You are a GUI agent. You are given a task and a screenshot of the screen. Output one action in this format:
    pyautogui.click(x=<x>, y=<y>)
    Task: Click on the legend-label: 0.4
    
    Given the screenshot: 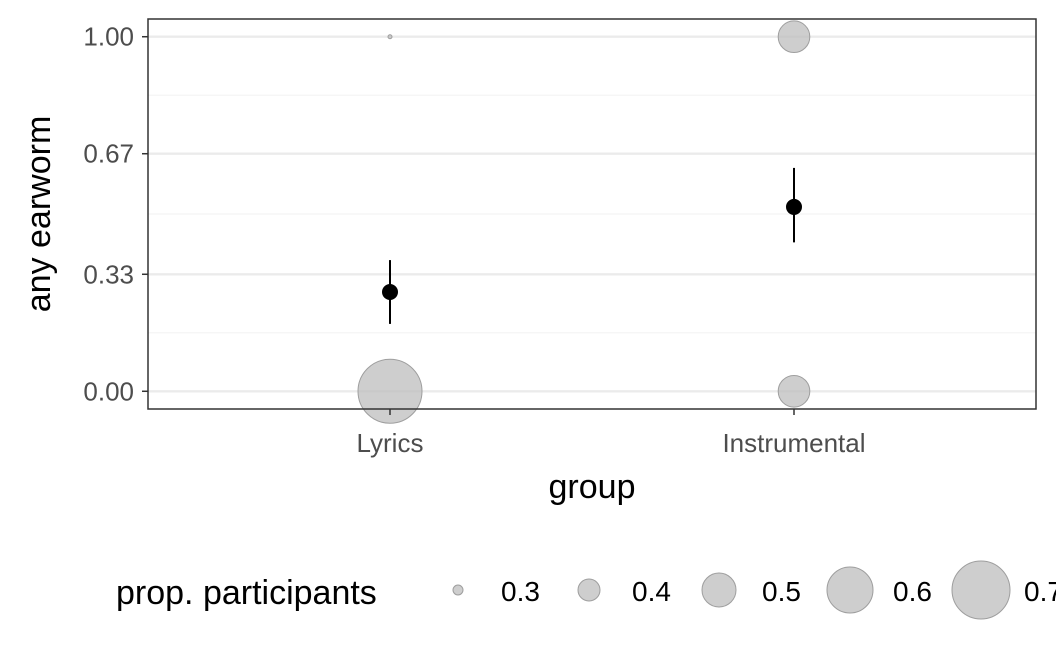 What is the action you would take?
    pyautogui.click(x=651, y=591)
    